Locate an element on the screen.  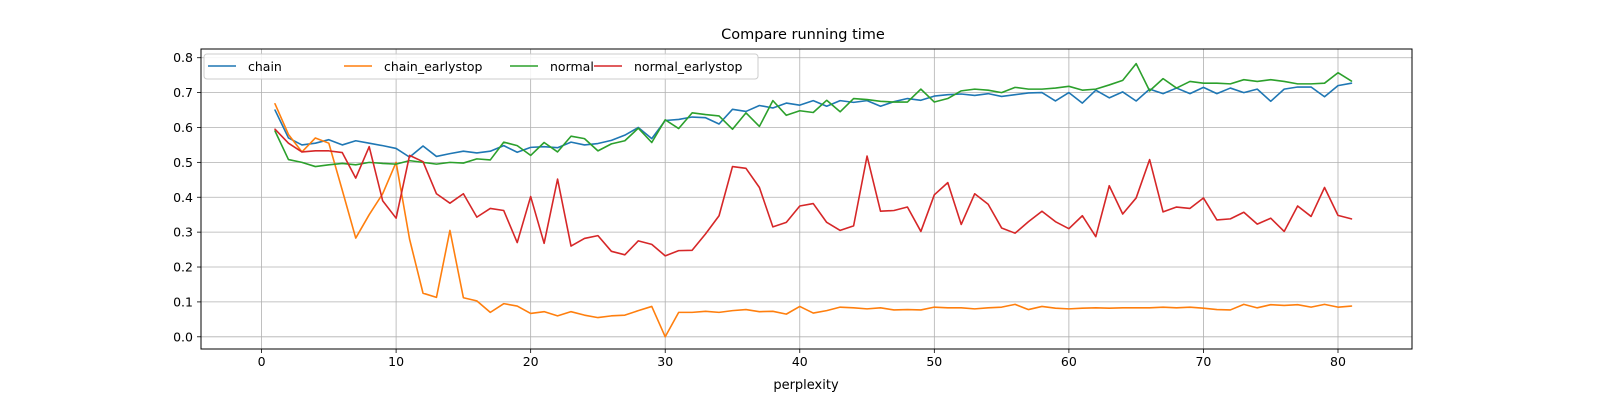
x-tick-label: 0 is located at coordinates (262, 361).